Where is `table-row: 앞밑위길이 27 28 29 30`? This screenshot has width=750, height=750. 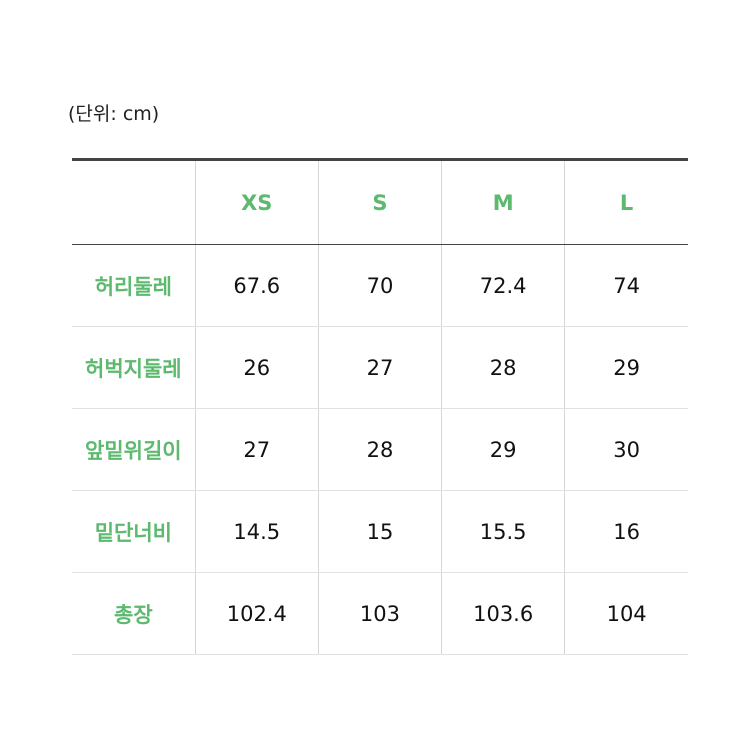 table-row: 앞밑위길이 27 28 29 30 is located at coordinates (380, 449).